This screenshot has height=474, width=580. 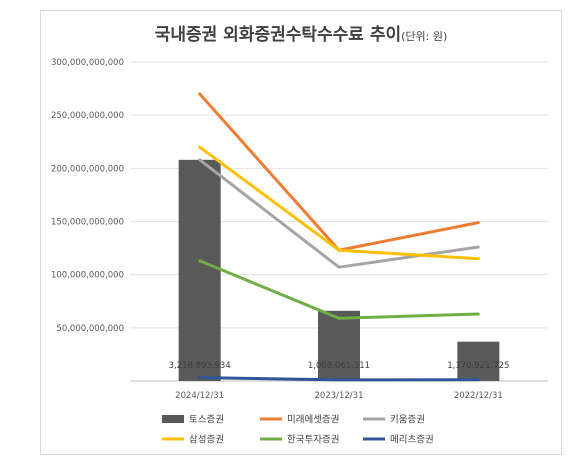 What do you see at coordinates (478, 396) in the screenshot?
I see `x-tick-label: 2022/12/31` at bounding box center [478, 396].